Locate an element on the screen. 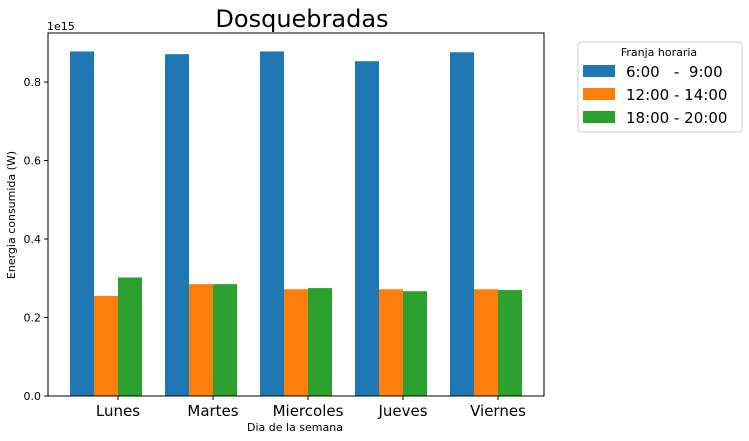 The image size is (749, 441). x-axis: Lunes Martes Miercoles Jueves Viernes is located at coordinates (311, 408).